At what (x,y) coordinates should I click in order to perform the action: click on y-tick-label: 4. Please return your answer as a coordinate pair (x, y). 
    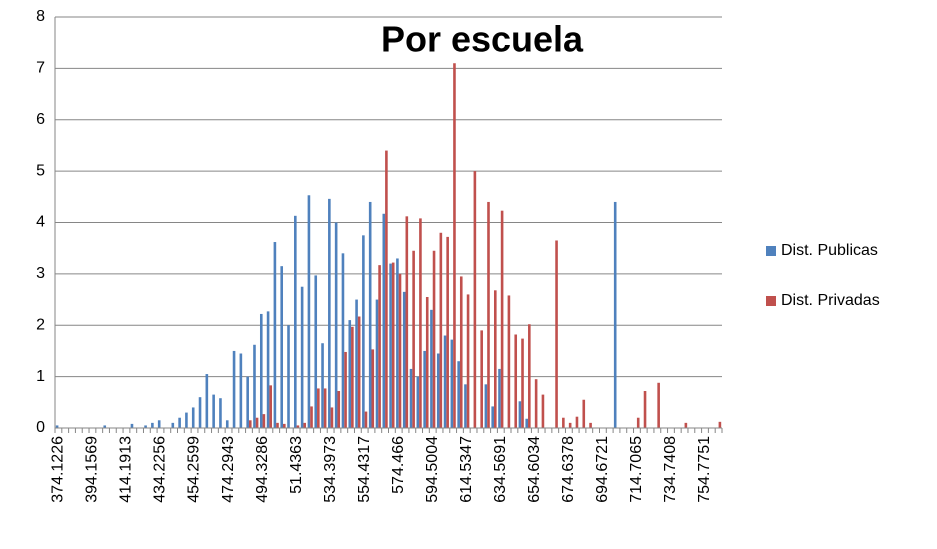
    Looking at the image, I should click on (40, 222).